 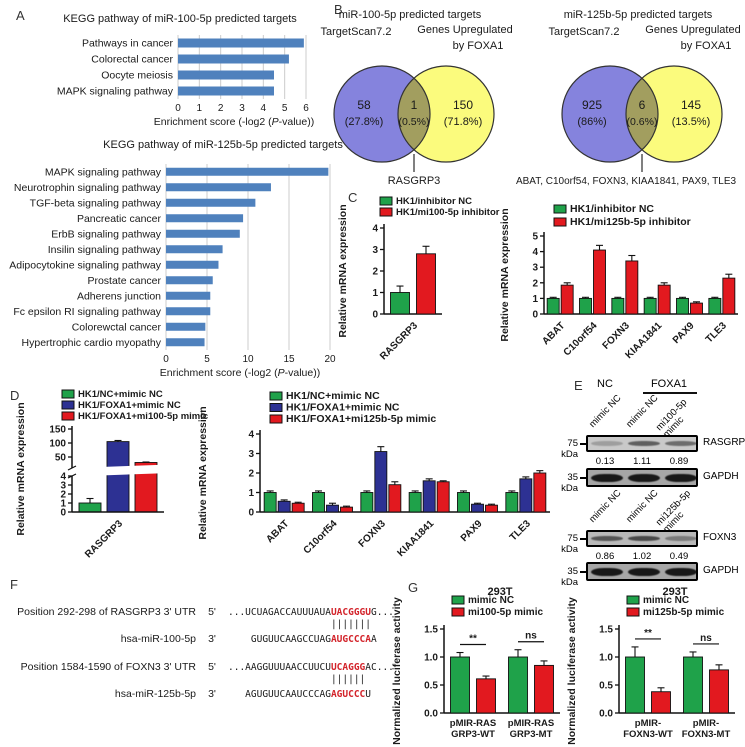 I want to click on venn-right-outline, so click(x=674, y=114).